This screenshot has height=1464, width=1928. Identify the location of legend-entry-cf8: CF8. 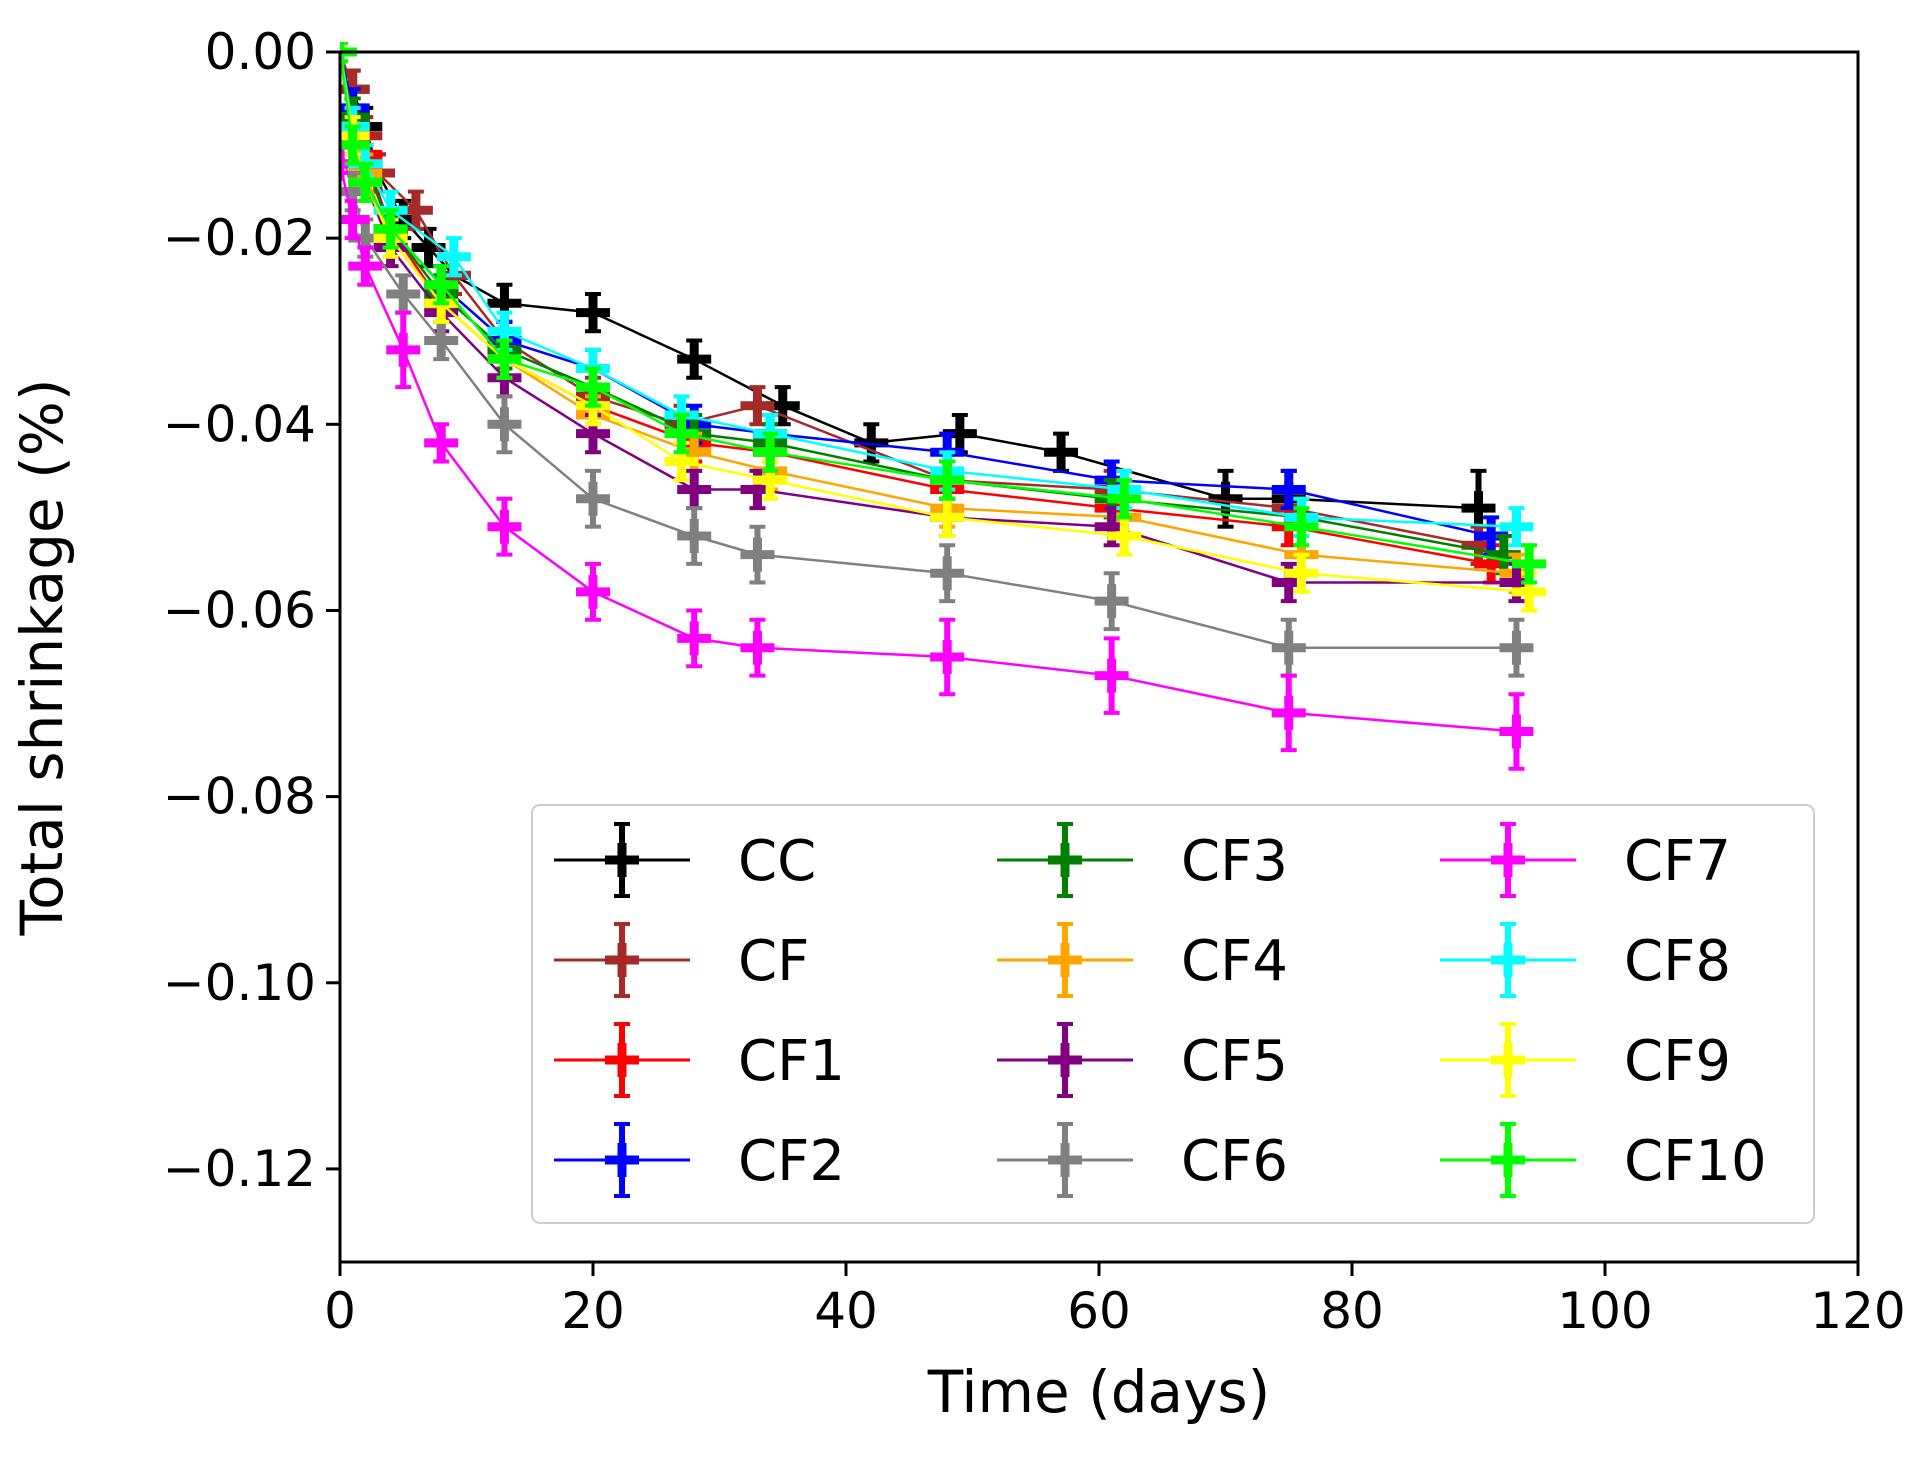
(1585, 960).